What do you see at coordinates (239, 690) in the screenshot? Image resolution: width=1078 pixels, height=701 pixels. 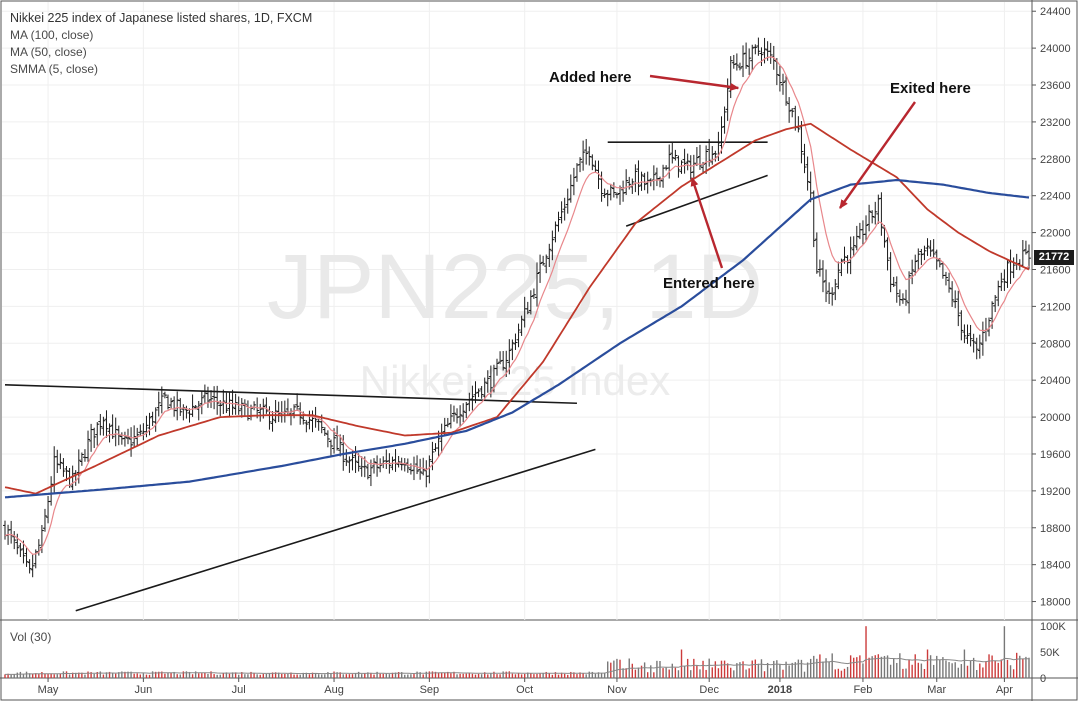 I see `x-tick-label: Jul` at bounding box center [239, 690].